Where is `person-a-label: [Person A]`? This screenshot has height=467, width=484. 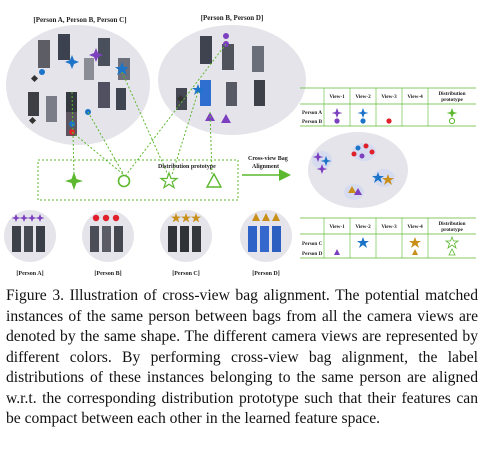
person-a-label: [Person A] is located at coordinates (29, 274).